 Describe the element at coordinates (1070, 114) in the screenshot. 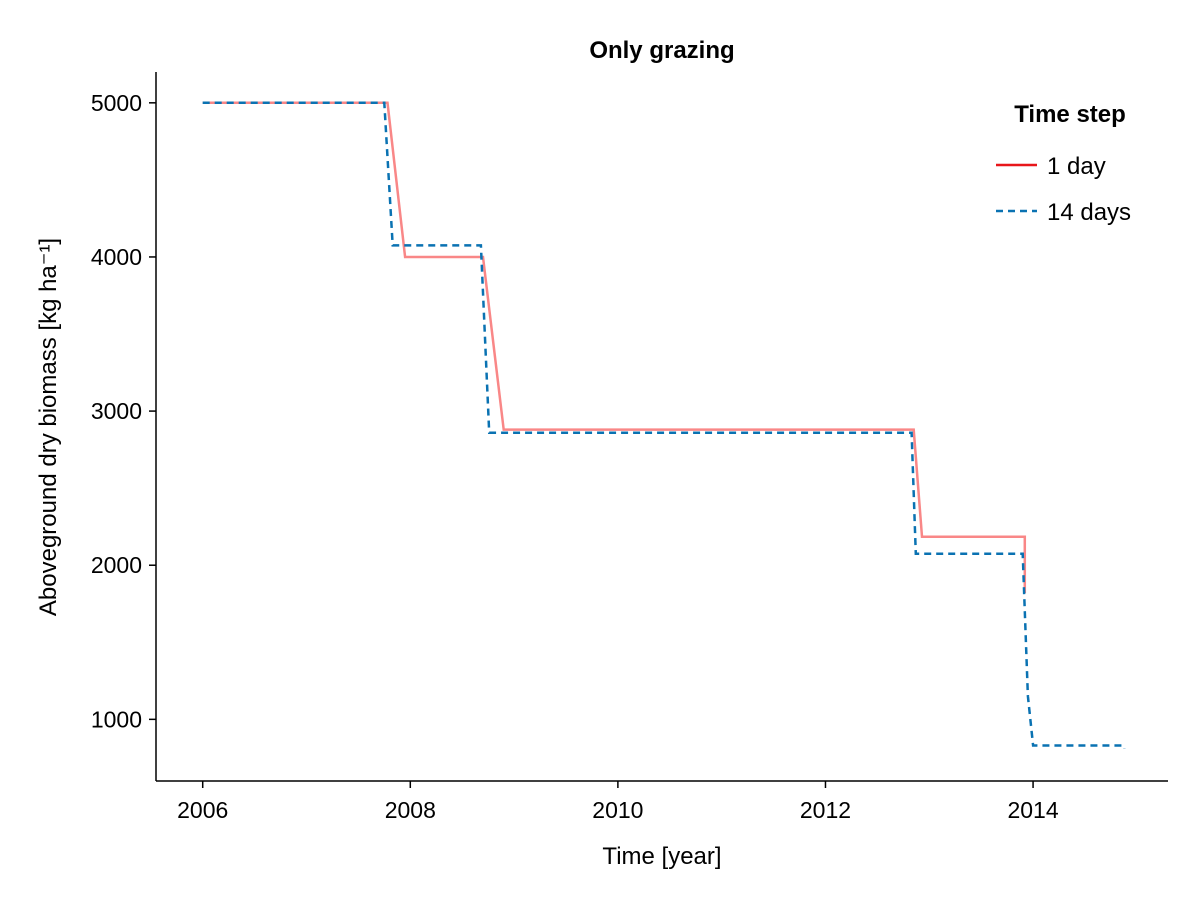

I see `legend-title: Time step` at that location.